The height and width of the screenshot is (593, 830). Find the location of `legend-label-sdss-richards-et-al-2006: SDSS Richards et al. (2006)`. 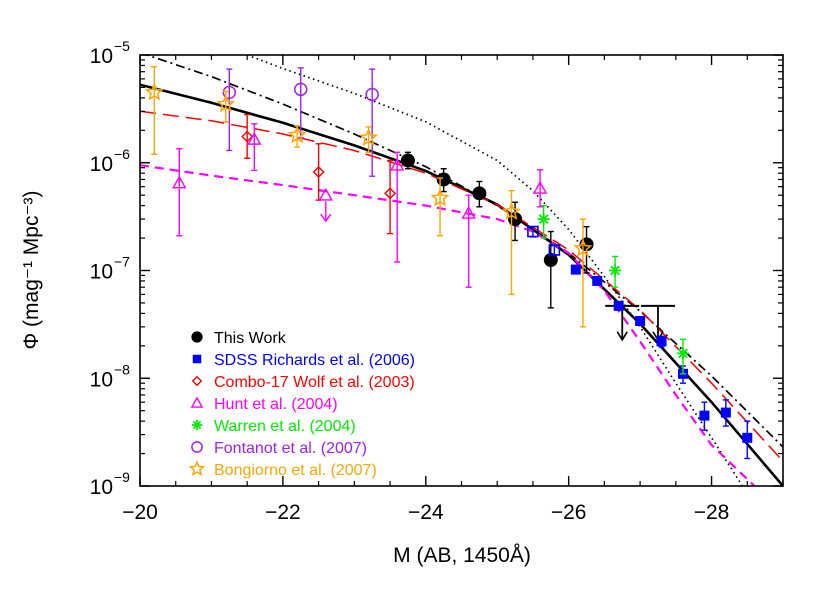

legend-label-sdss-richards-et-al-2006: SDSS Richards et al. (2006) is located at coordinates (314, 360).